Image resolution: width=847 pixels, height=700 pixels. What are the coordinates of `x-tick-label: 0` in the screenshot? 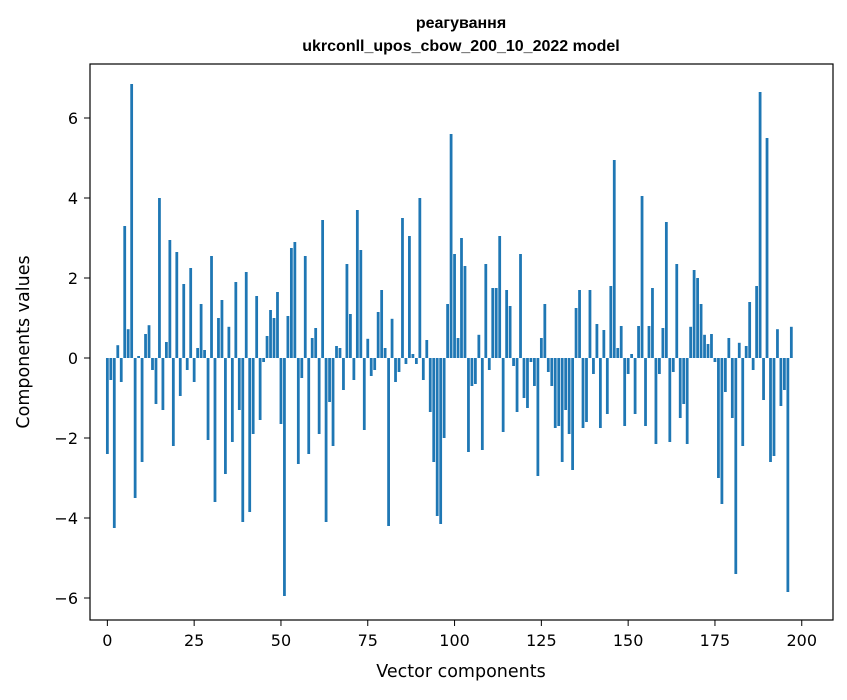 It's located at (107, 640).